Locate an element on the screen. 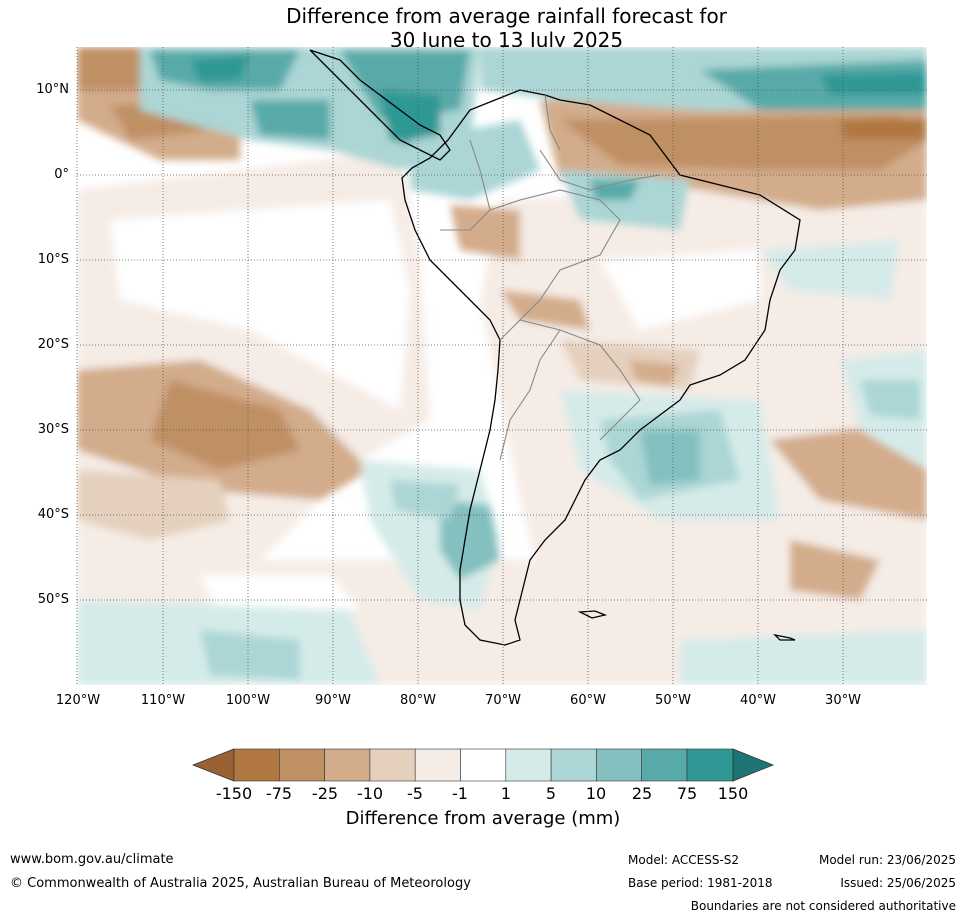 This screenshot has width=965, height=919. lon-tick-40w: 40°W is located at coordinates (758, 700).